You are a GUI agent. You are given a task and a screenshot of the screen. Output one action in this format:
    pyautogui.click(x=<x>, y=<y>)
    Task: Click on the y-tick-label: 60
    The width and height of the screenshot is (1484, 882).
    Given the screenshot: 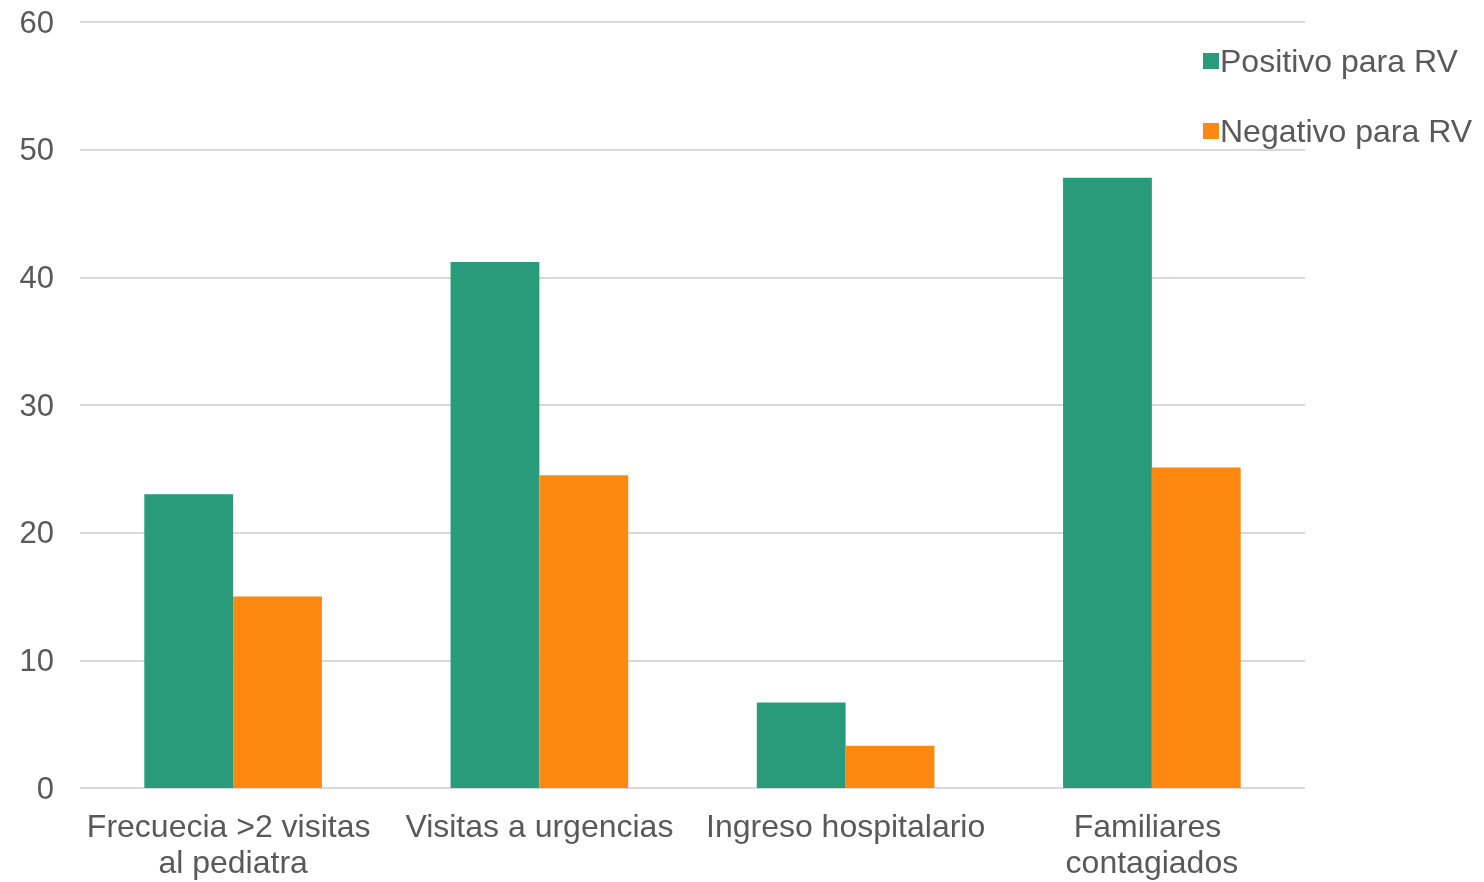 What is the action you would take?
    pyautogui.click(x=36, y=22)
    